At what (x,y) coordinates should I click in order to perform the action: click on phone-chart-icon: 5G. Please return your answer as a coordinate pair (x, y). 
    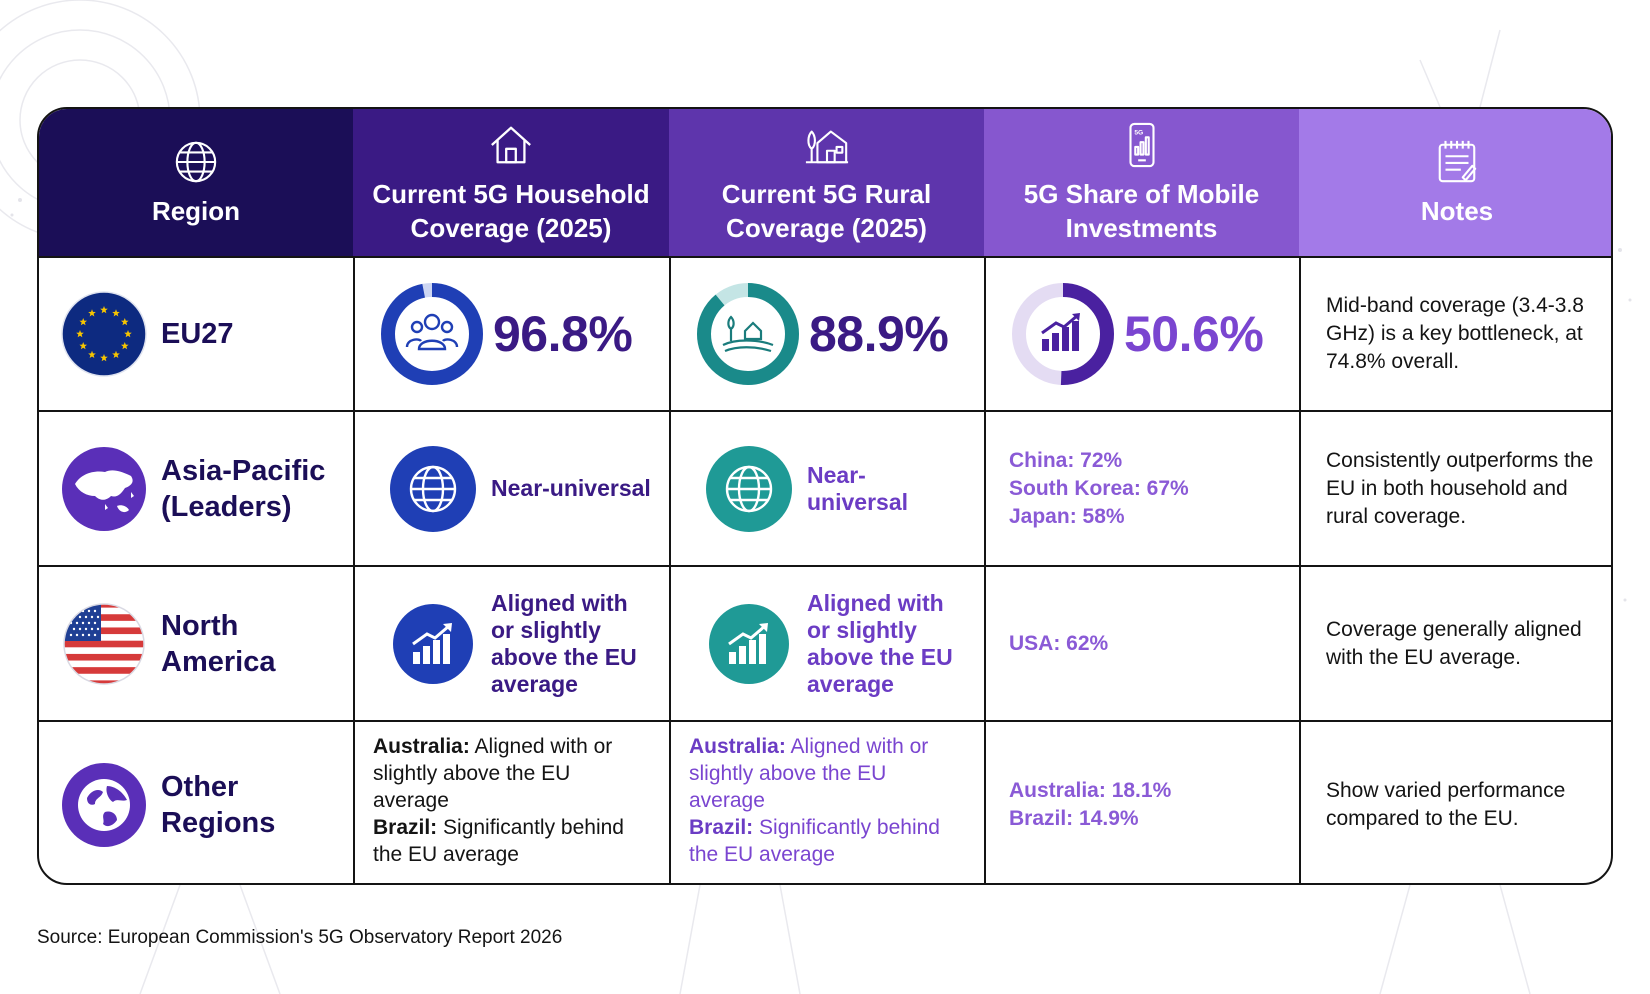
    Looking at the image, I should click on (1141, 144).